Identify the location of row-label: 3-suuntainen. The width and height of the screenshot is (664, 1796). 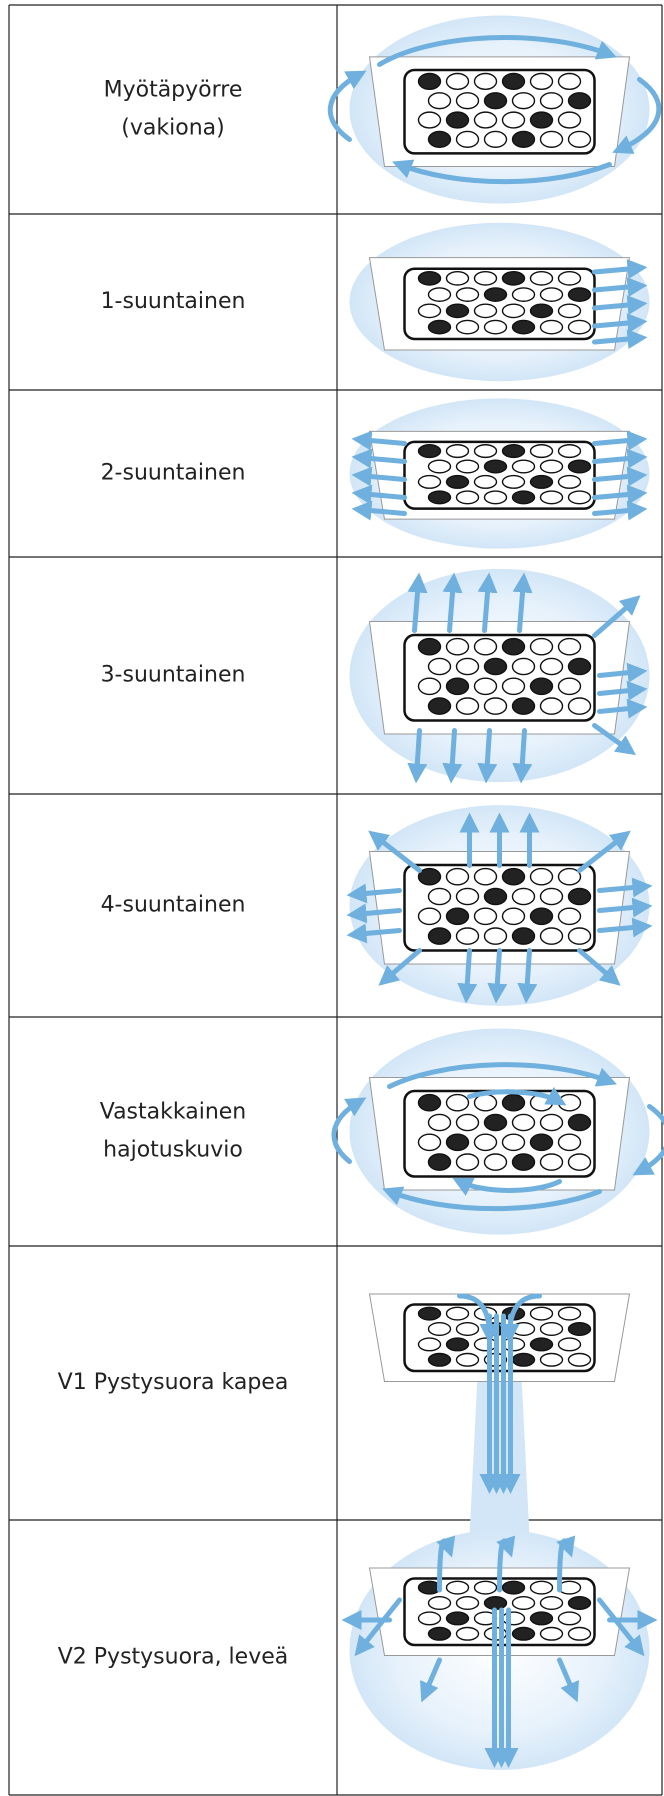
(173, 675).